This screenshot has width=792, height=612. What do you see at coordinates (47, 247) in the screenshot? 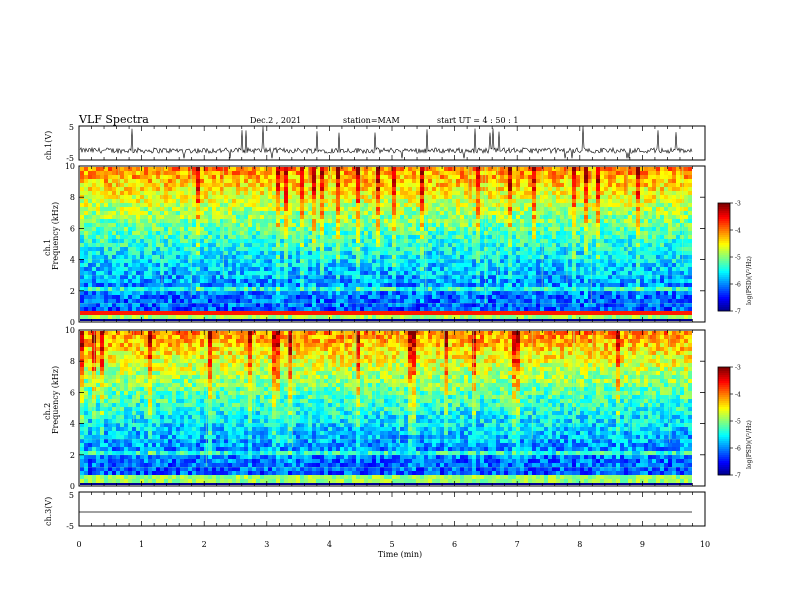
I see `ch1-channel-label: ch.1` at bounding box center [47, 247].